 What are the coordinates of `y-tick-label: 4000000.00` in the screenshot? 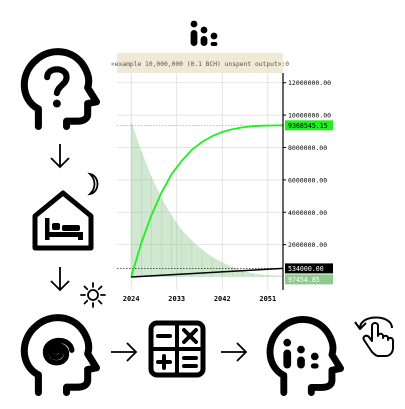 It's located at (307, 213).